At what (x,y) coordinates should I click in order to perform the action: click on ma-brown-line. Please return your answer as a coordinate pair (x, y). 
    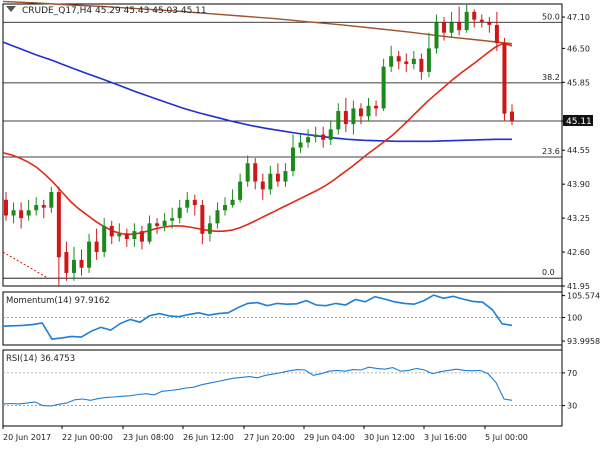
    Looking at the image, I should click on (257, 22).